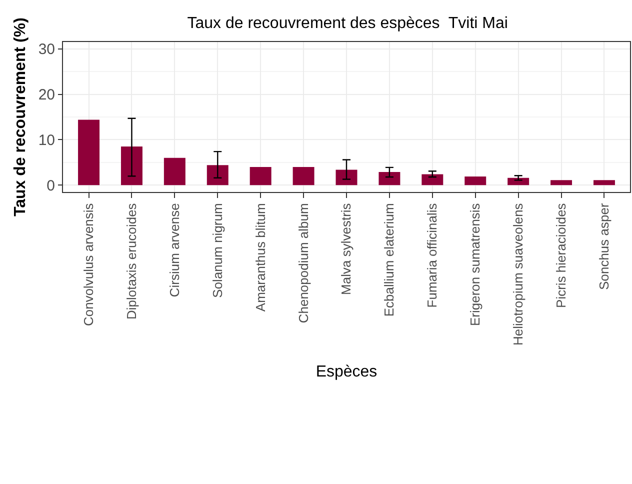  What do you see at coordinates (46, 140) in the screenshot?
I see `y-tick-label: 10` at bounding box center [46, 140].